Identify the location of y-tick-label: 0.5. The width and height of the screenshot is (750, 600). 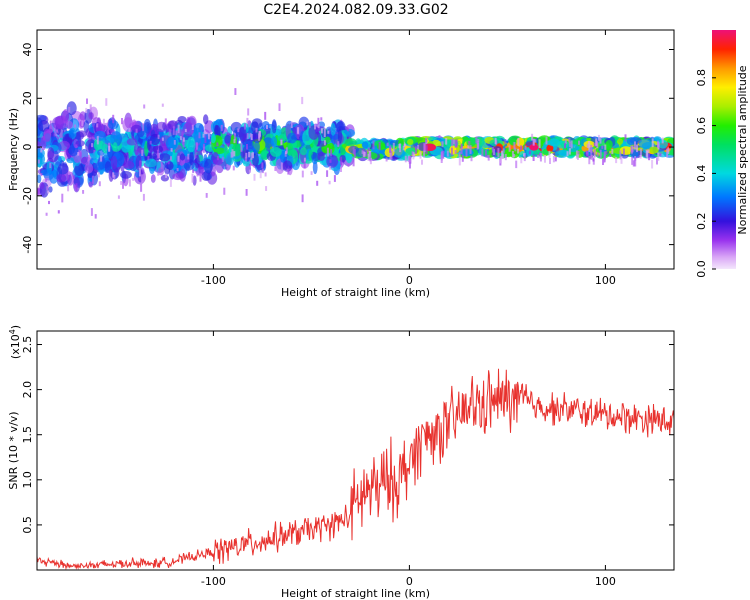
(27, 525).